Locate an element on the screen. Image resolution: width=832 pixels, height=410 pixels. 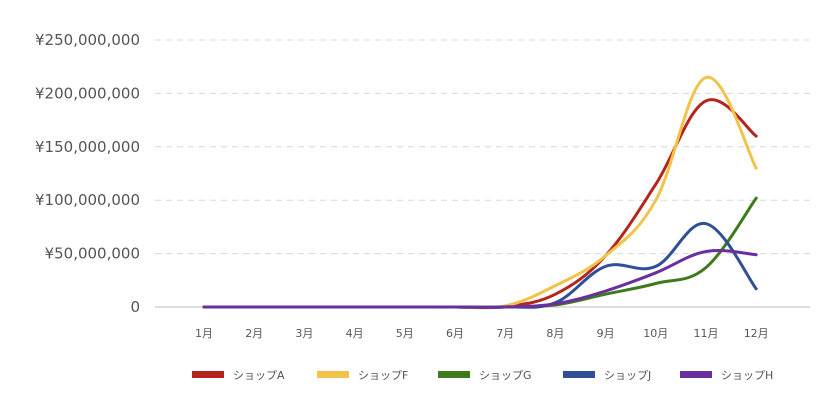
x-tick-label: 10月 is located at coordinates (655, 333).